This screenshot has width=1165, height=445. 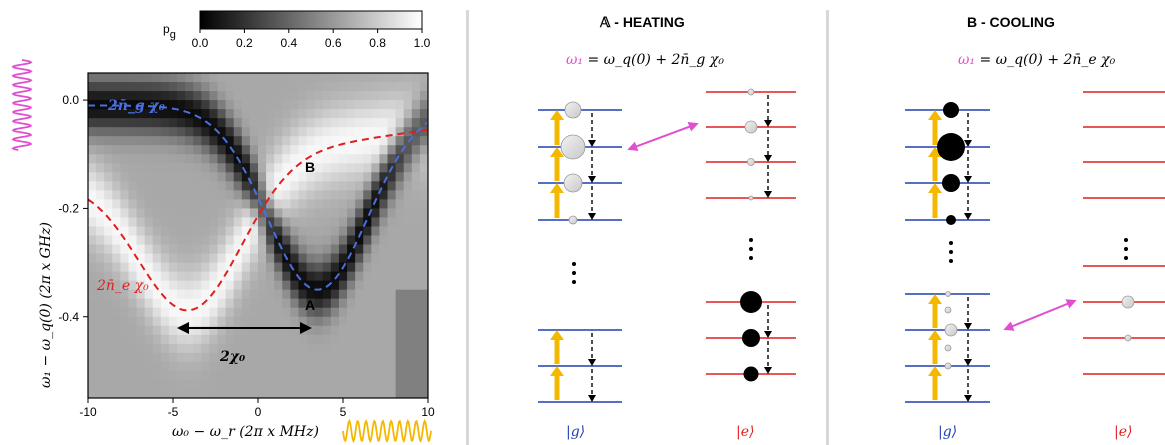 I want to click on up-arrow-head, so click(x=557, y=115).